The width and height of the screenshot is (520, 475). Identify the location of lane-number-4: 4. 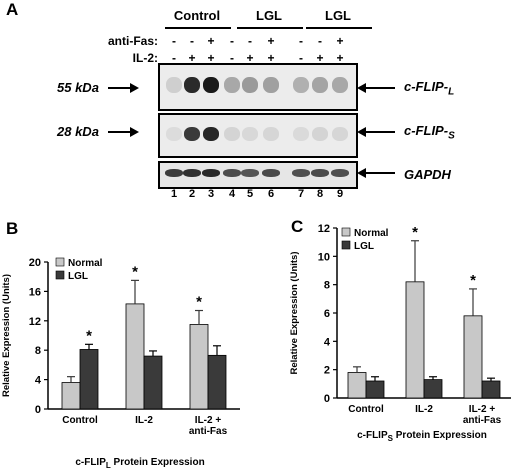
(232, 194).